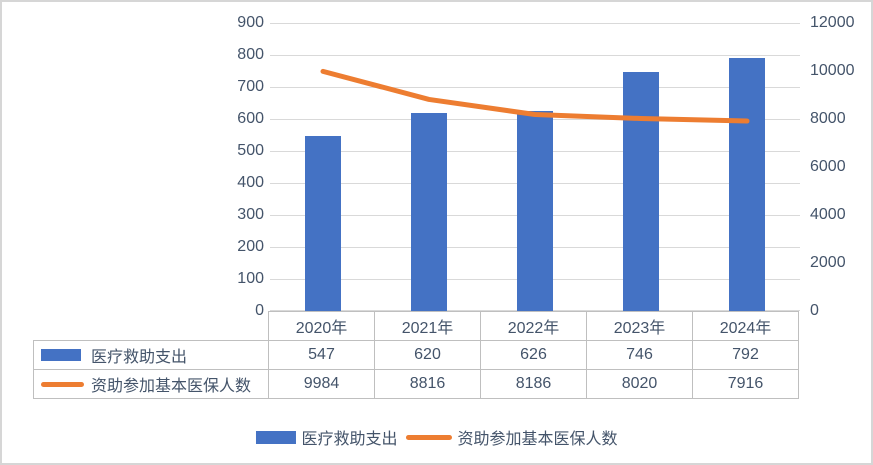 The width and height of the screenshot is (873, 465). What do you see at coordinates (250, 278) in the screenshot?
I see `left-axis-tick-100: 100` at bounding box center [250, 278].